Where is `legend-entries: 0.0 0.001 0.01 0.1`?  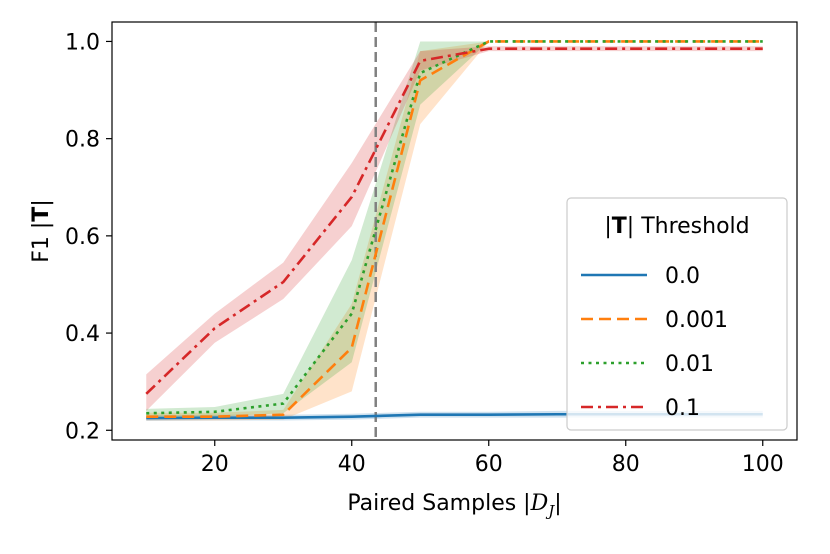
legend-entries: 0.0 0.001 0.01 0.1 is located at coordinates (654, 342).